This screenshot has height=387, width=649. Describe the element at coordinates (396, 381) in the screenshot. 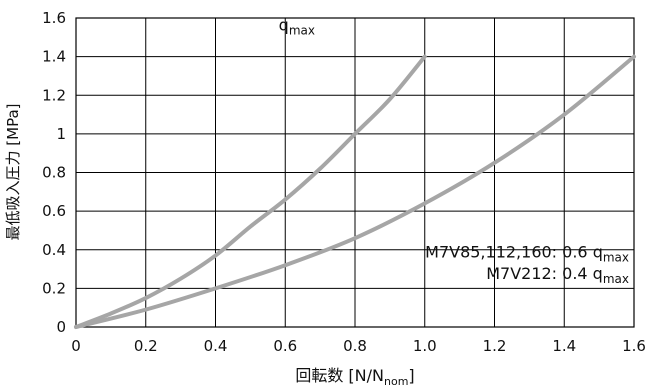

I see `x-axis-label-sub: nom` at that location.